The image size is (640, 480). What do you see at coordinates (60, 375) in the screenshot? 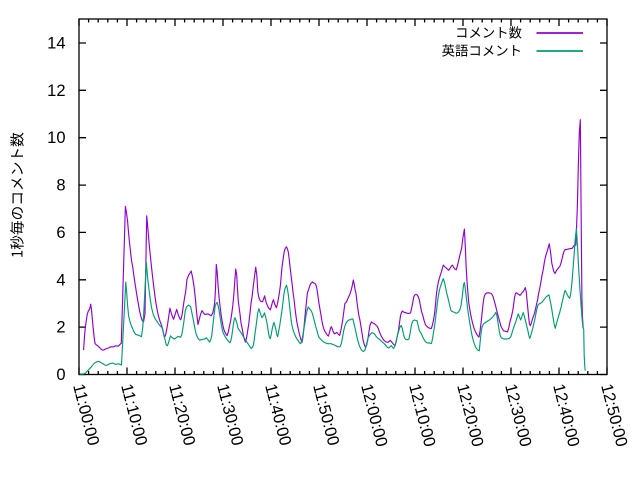
I see `svg-text: 0` at bounding box center [60, 375].